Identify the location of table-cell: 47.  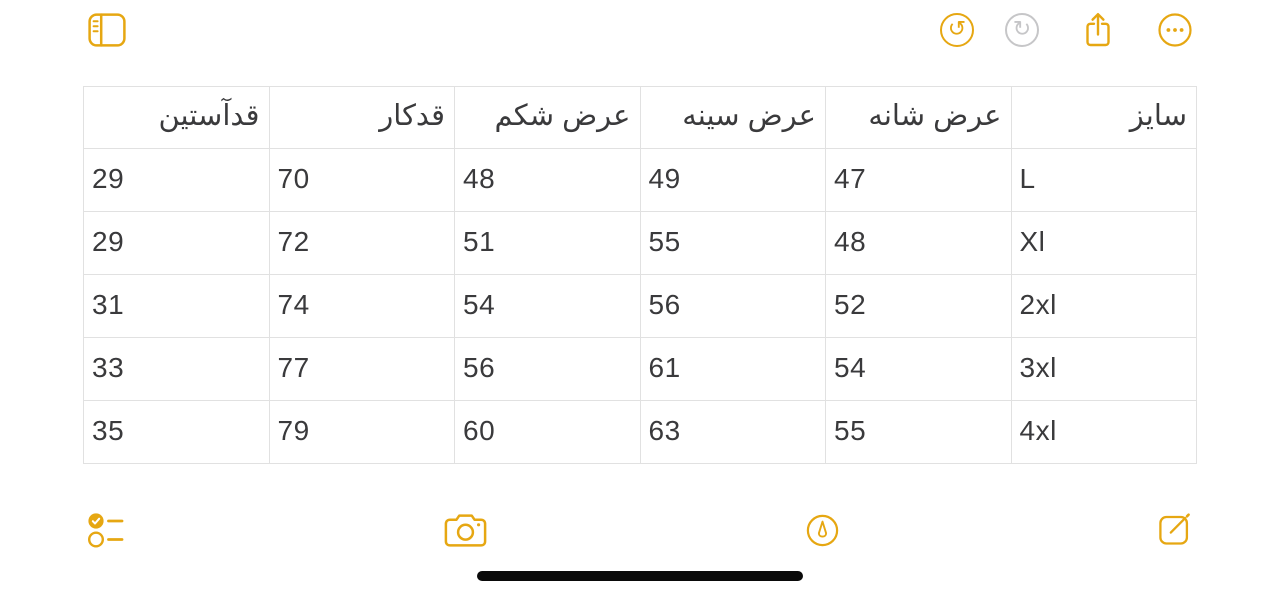
(918, 180).